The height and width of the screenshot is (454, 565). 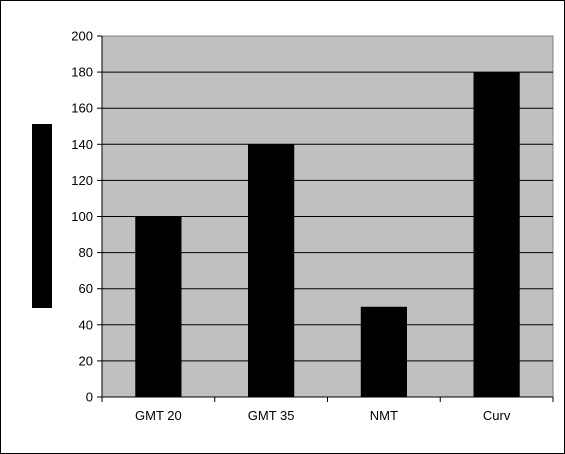 I want to click on y-tick-label: 160, so click(x=82, y=108).